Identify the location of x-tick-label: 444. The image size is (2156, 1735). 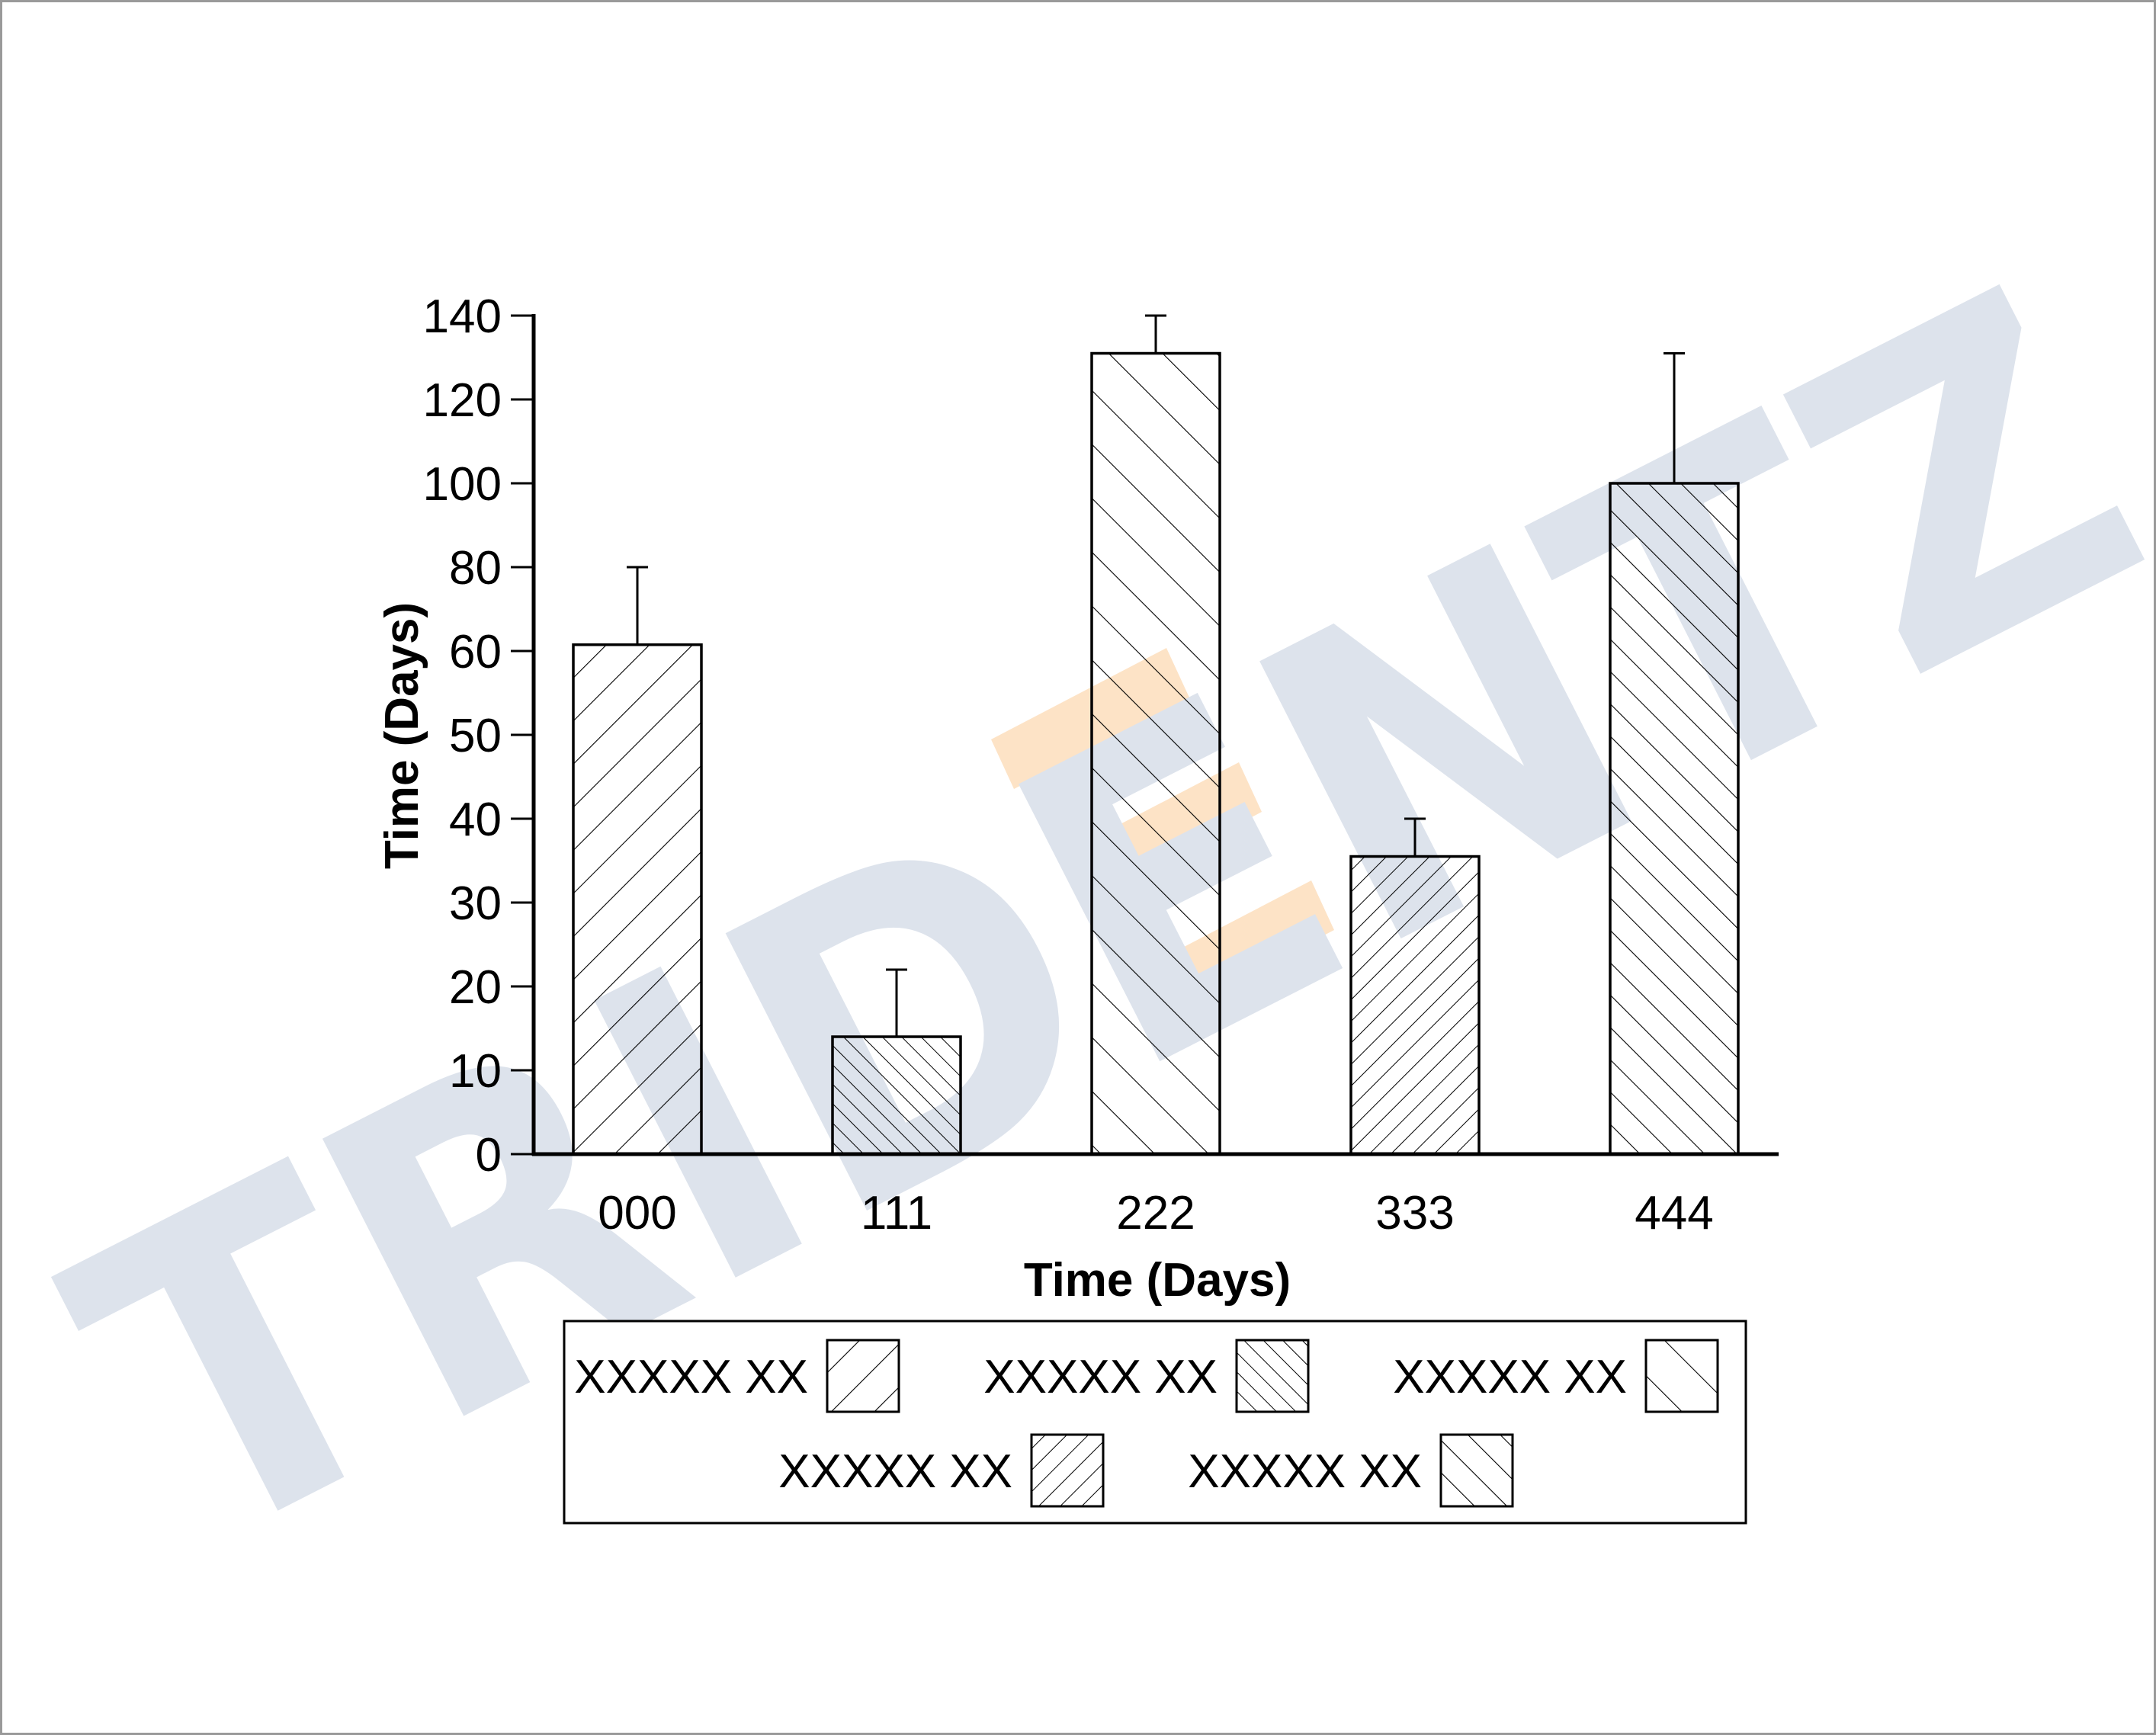
(1674, 1213).